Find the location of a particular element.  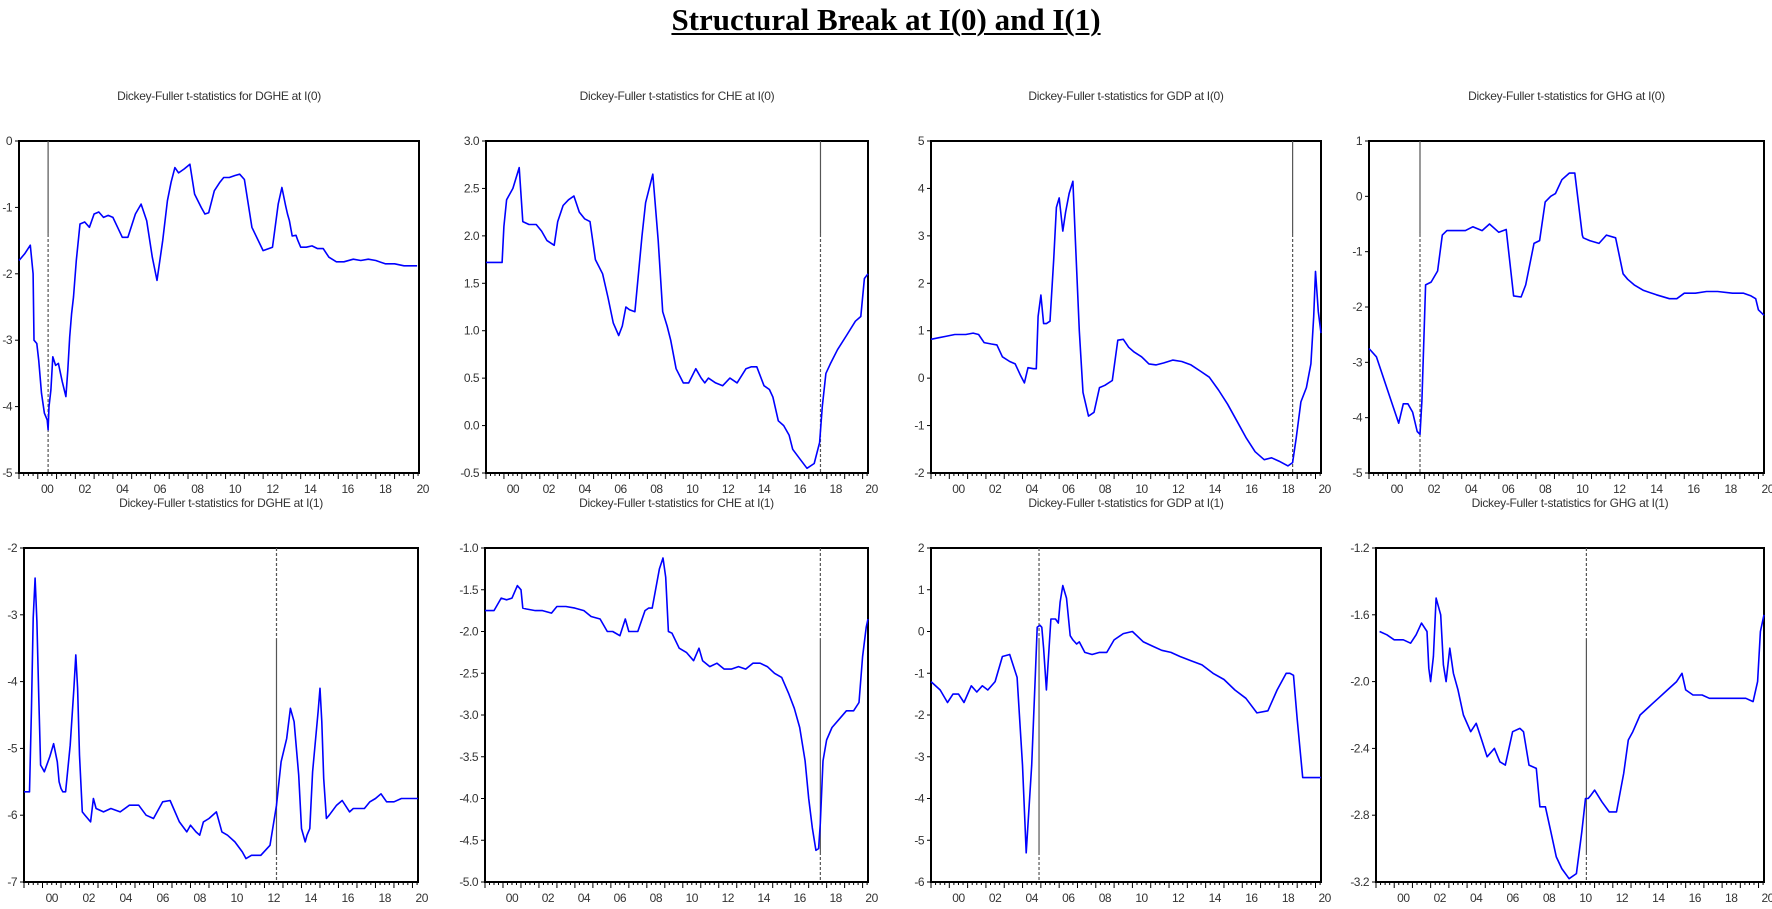

y-tick-label: 2 is located at coordinates (921, 283).